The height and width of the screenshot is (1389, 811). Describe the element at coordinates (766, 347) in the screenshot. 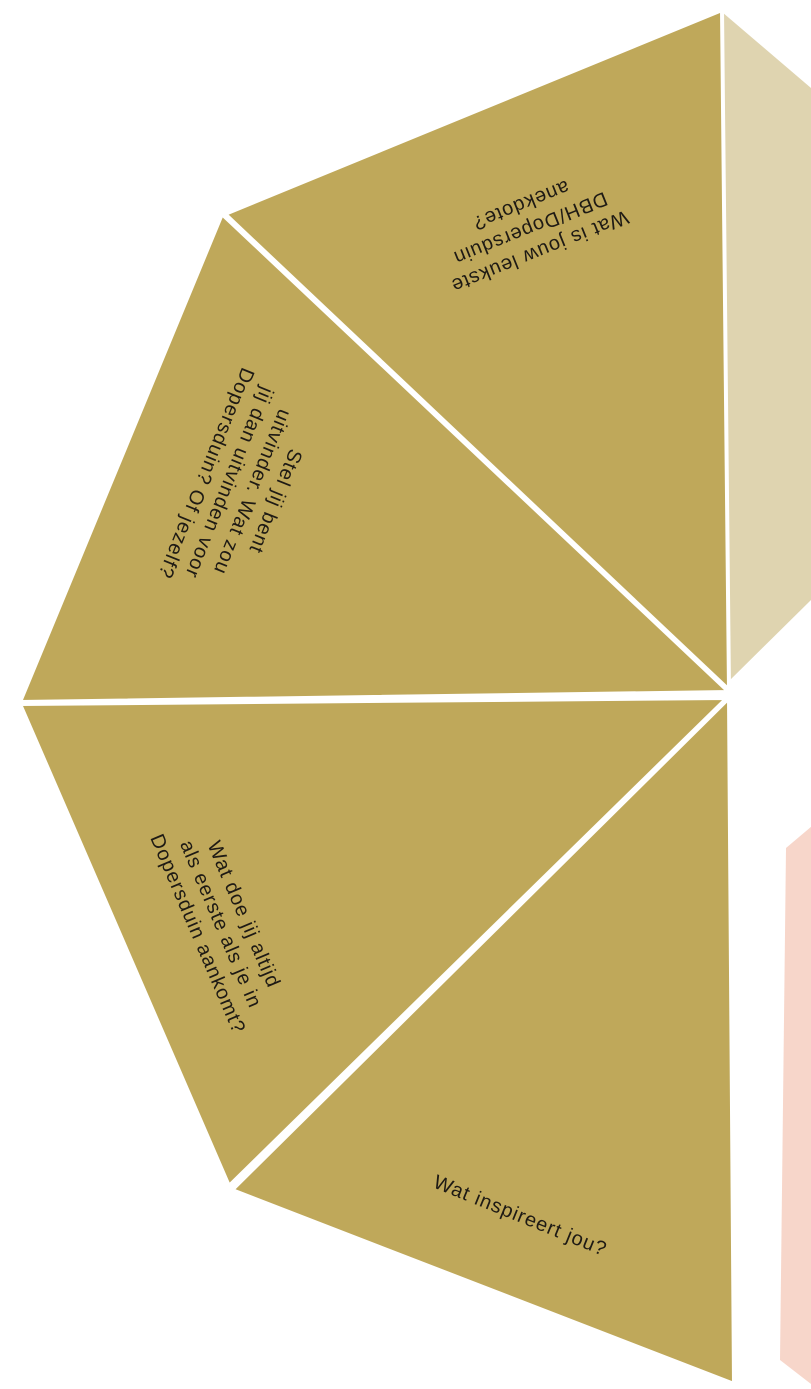

I see `light-side-flap` at that location.